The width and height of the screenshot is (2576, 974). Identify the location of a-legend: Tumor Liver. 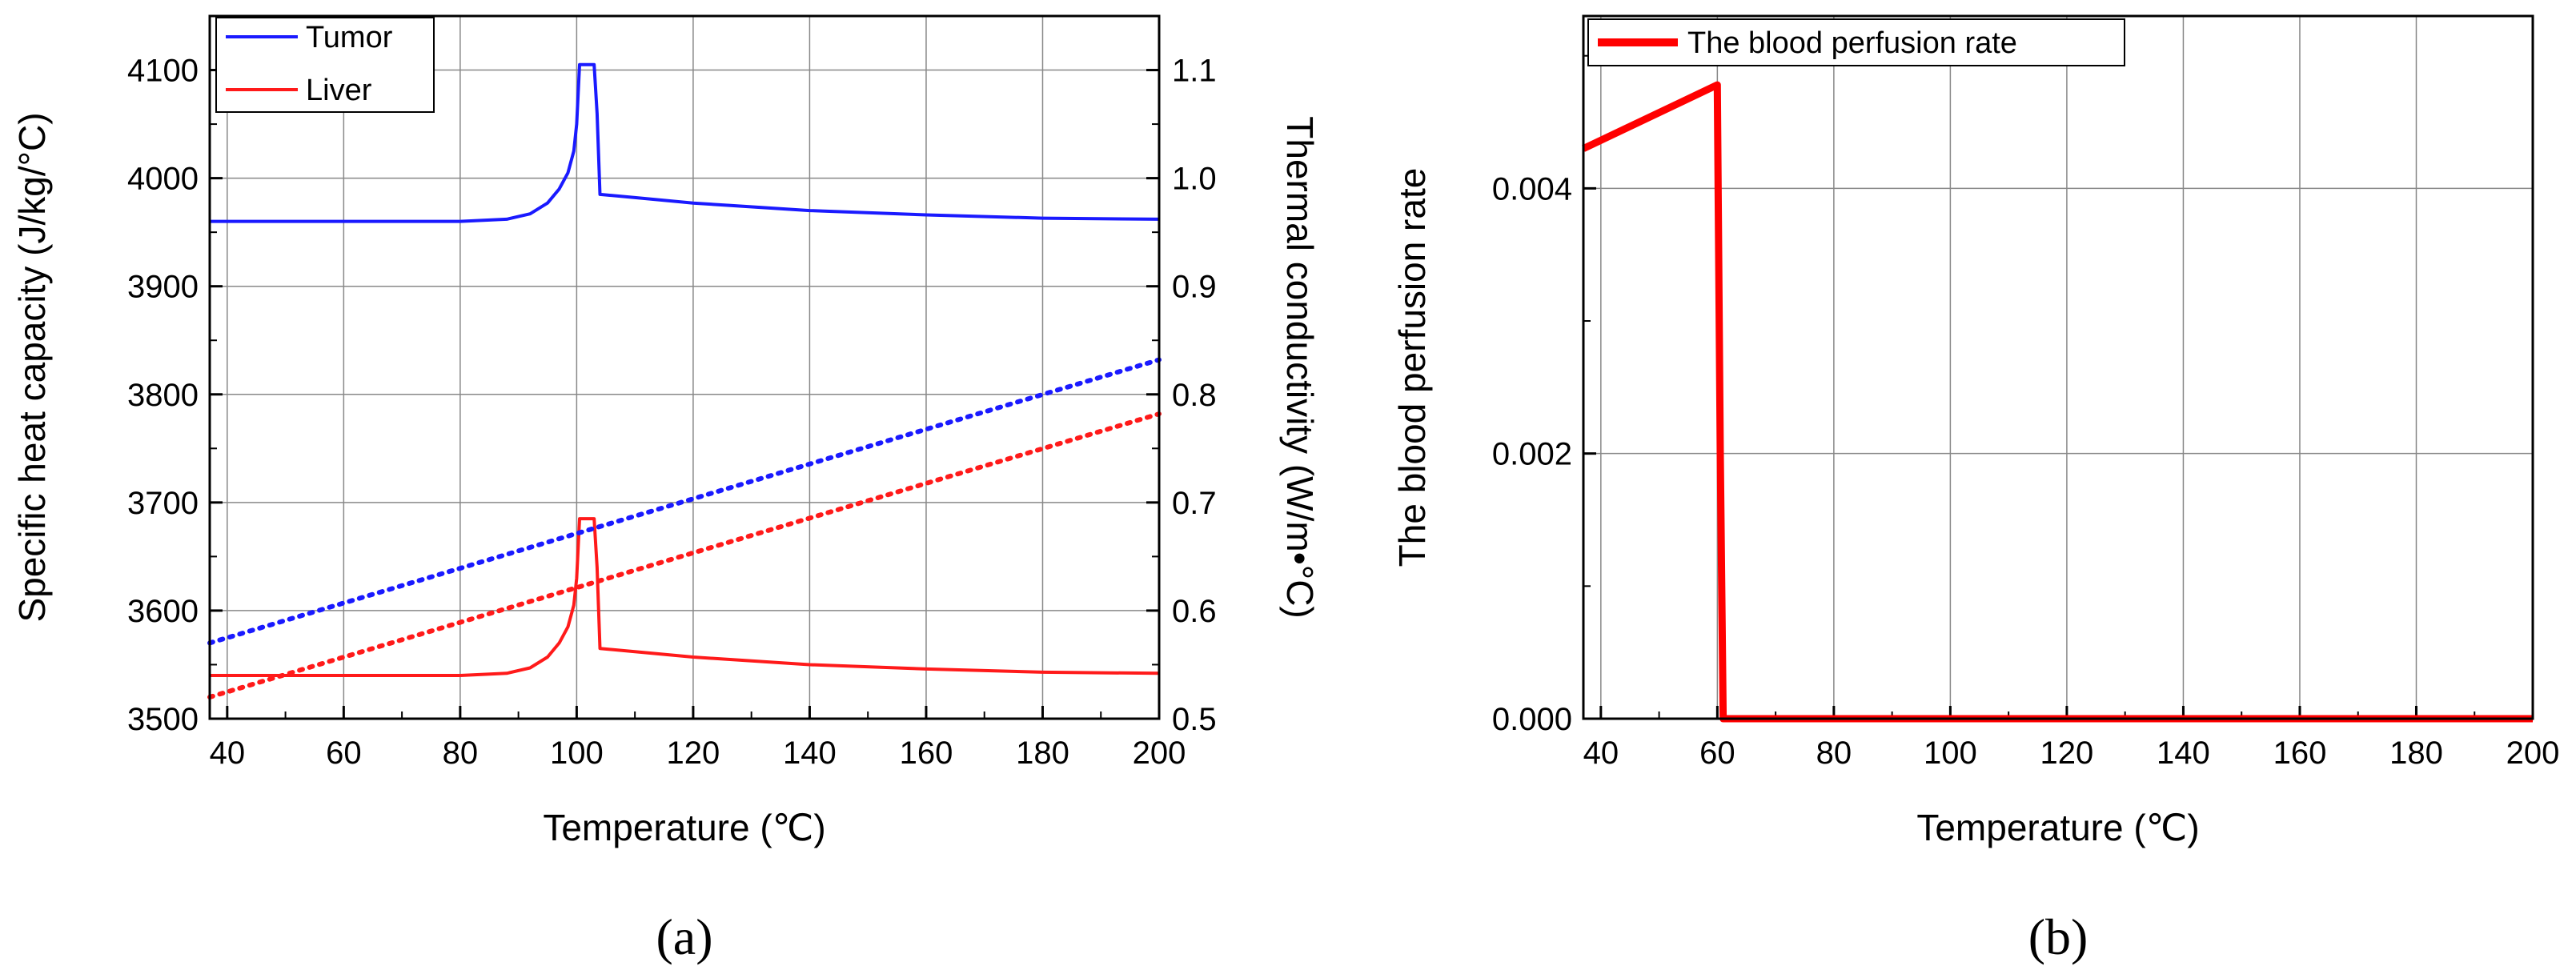
(325, 65).